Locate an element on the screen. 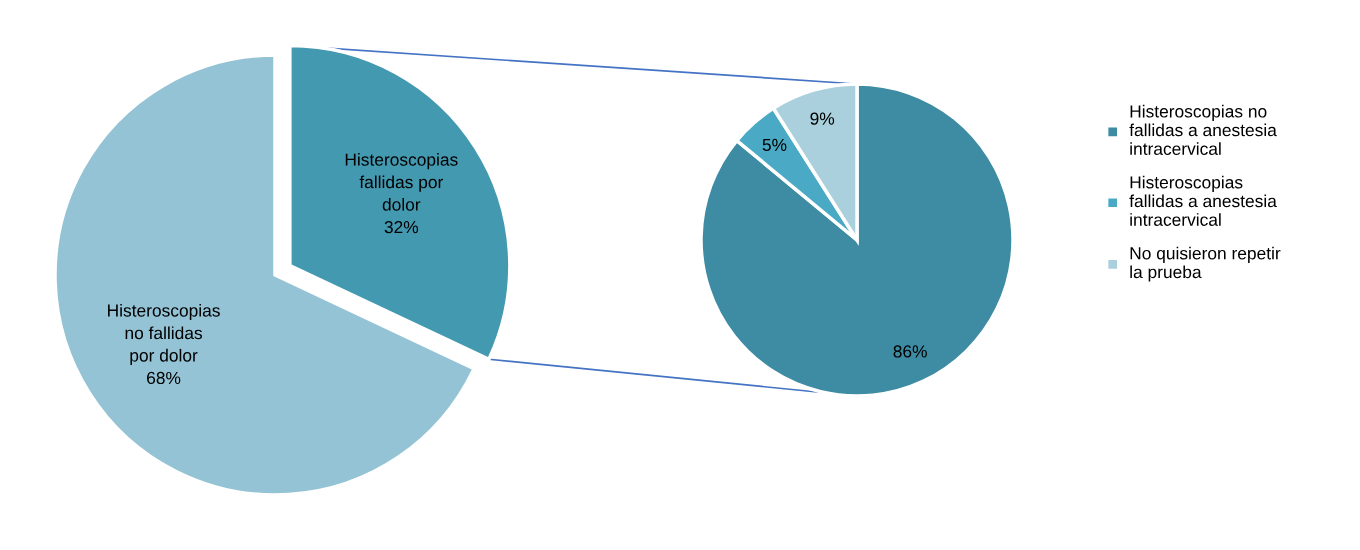 The width and height of the screenshot is (1360, 550). legend-label: Histeroscopias no fallidas a anestesia intracervical is located at coordinates (1203, 129).